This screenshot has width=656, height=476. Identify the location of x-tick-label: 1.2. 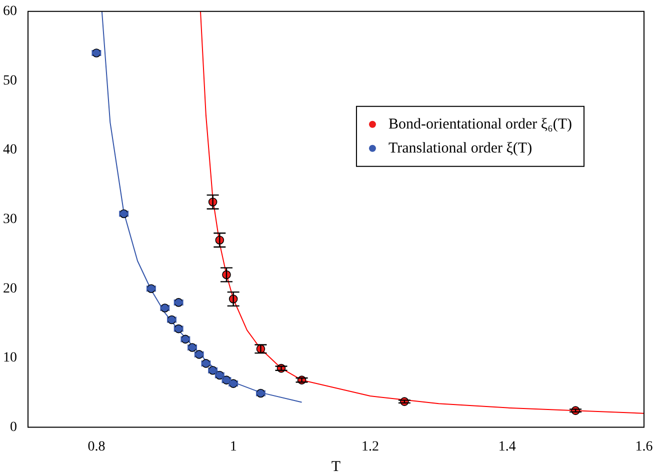
(370, 446).